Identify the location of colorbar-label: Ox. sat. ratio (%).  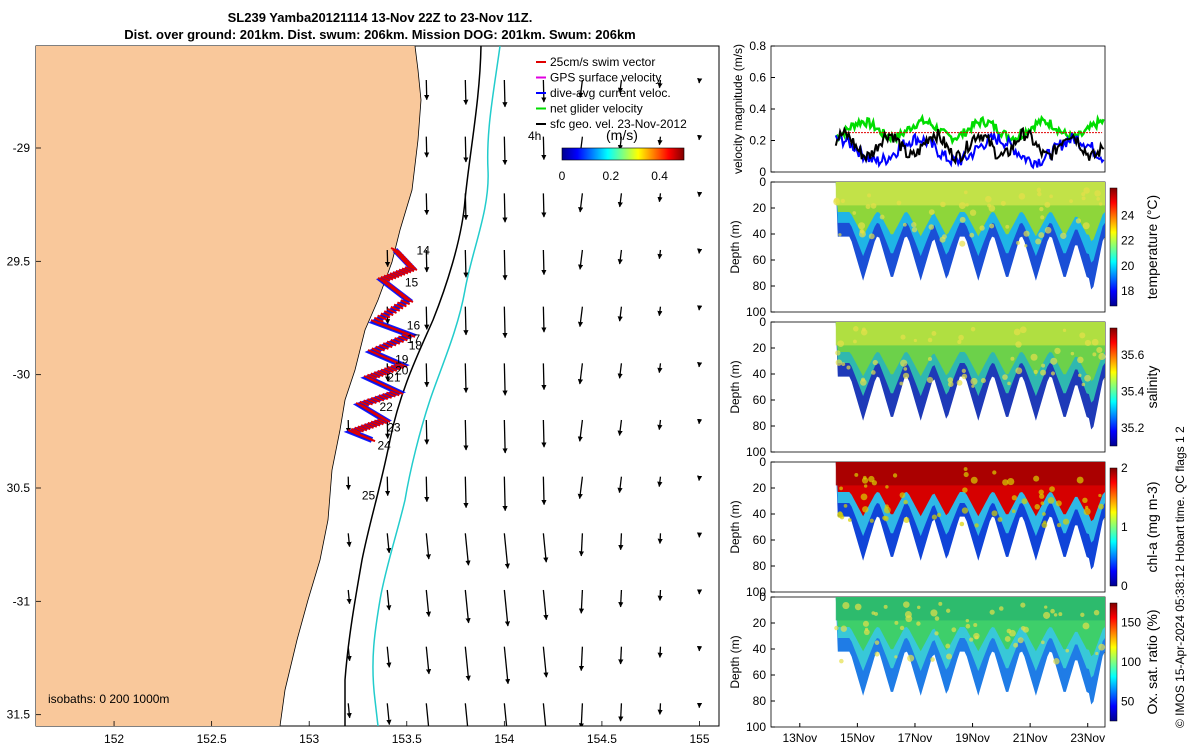
(1152, 661).